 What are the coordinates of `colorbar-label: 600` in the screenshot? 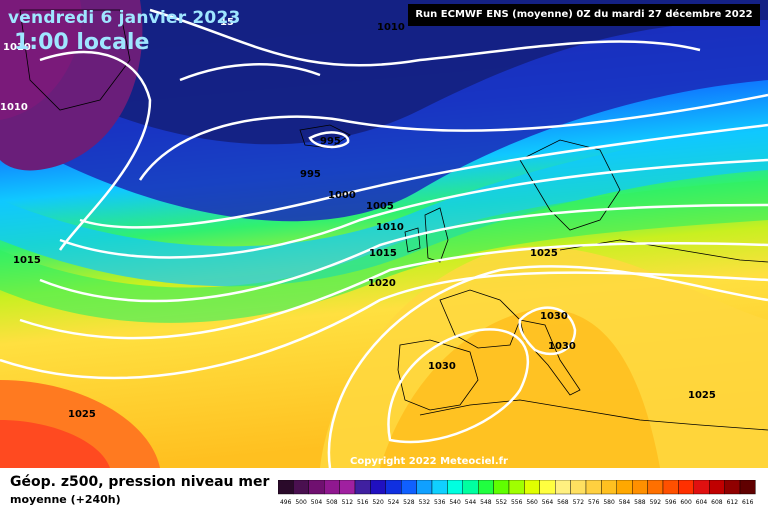 It's located at (686, 502).